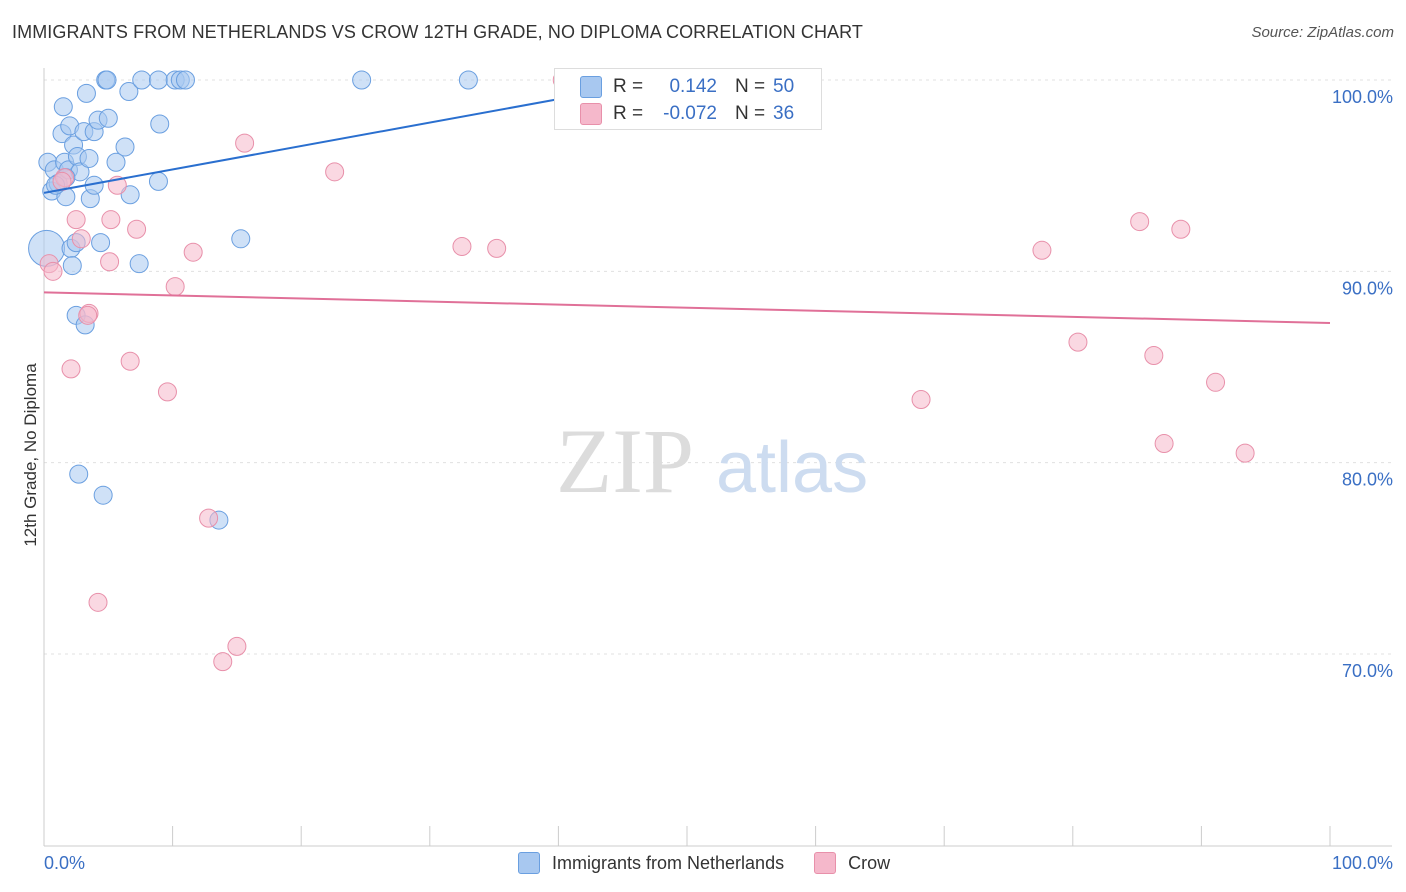  I want to click on legend-label-netherlands: Immigrants from Netherlands, so click(668, 862).